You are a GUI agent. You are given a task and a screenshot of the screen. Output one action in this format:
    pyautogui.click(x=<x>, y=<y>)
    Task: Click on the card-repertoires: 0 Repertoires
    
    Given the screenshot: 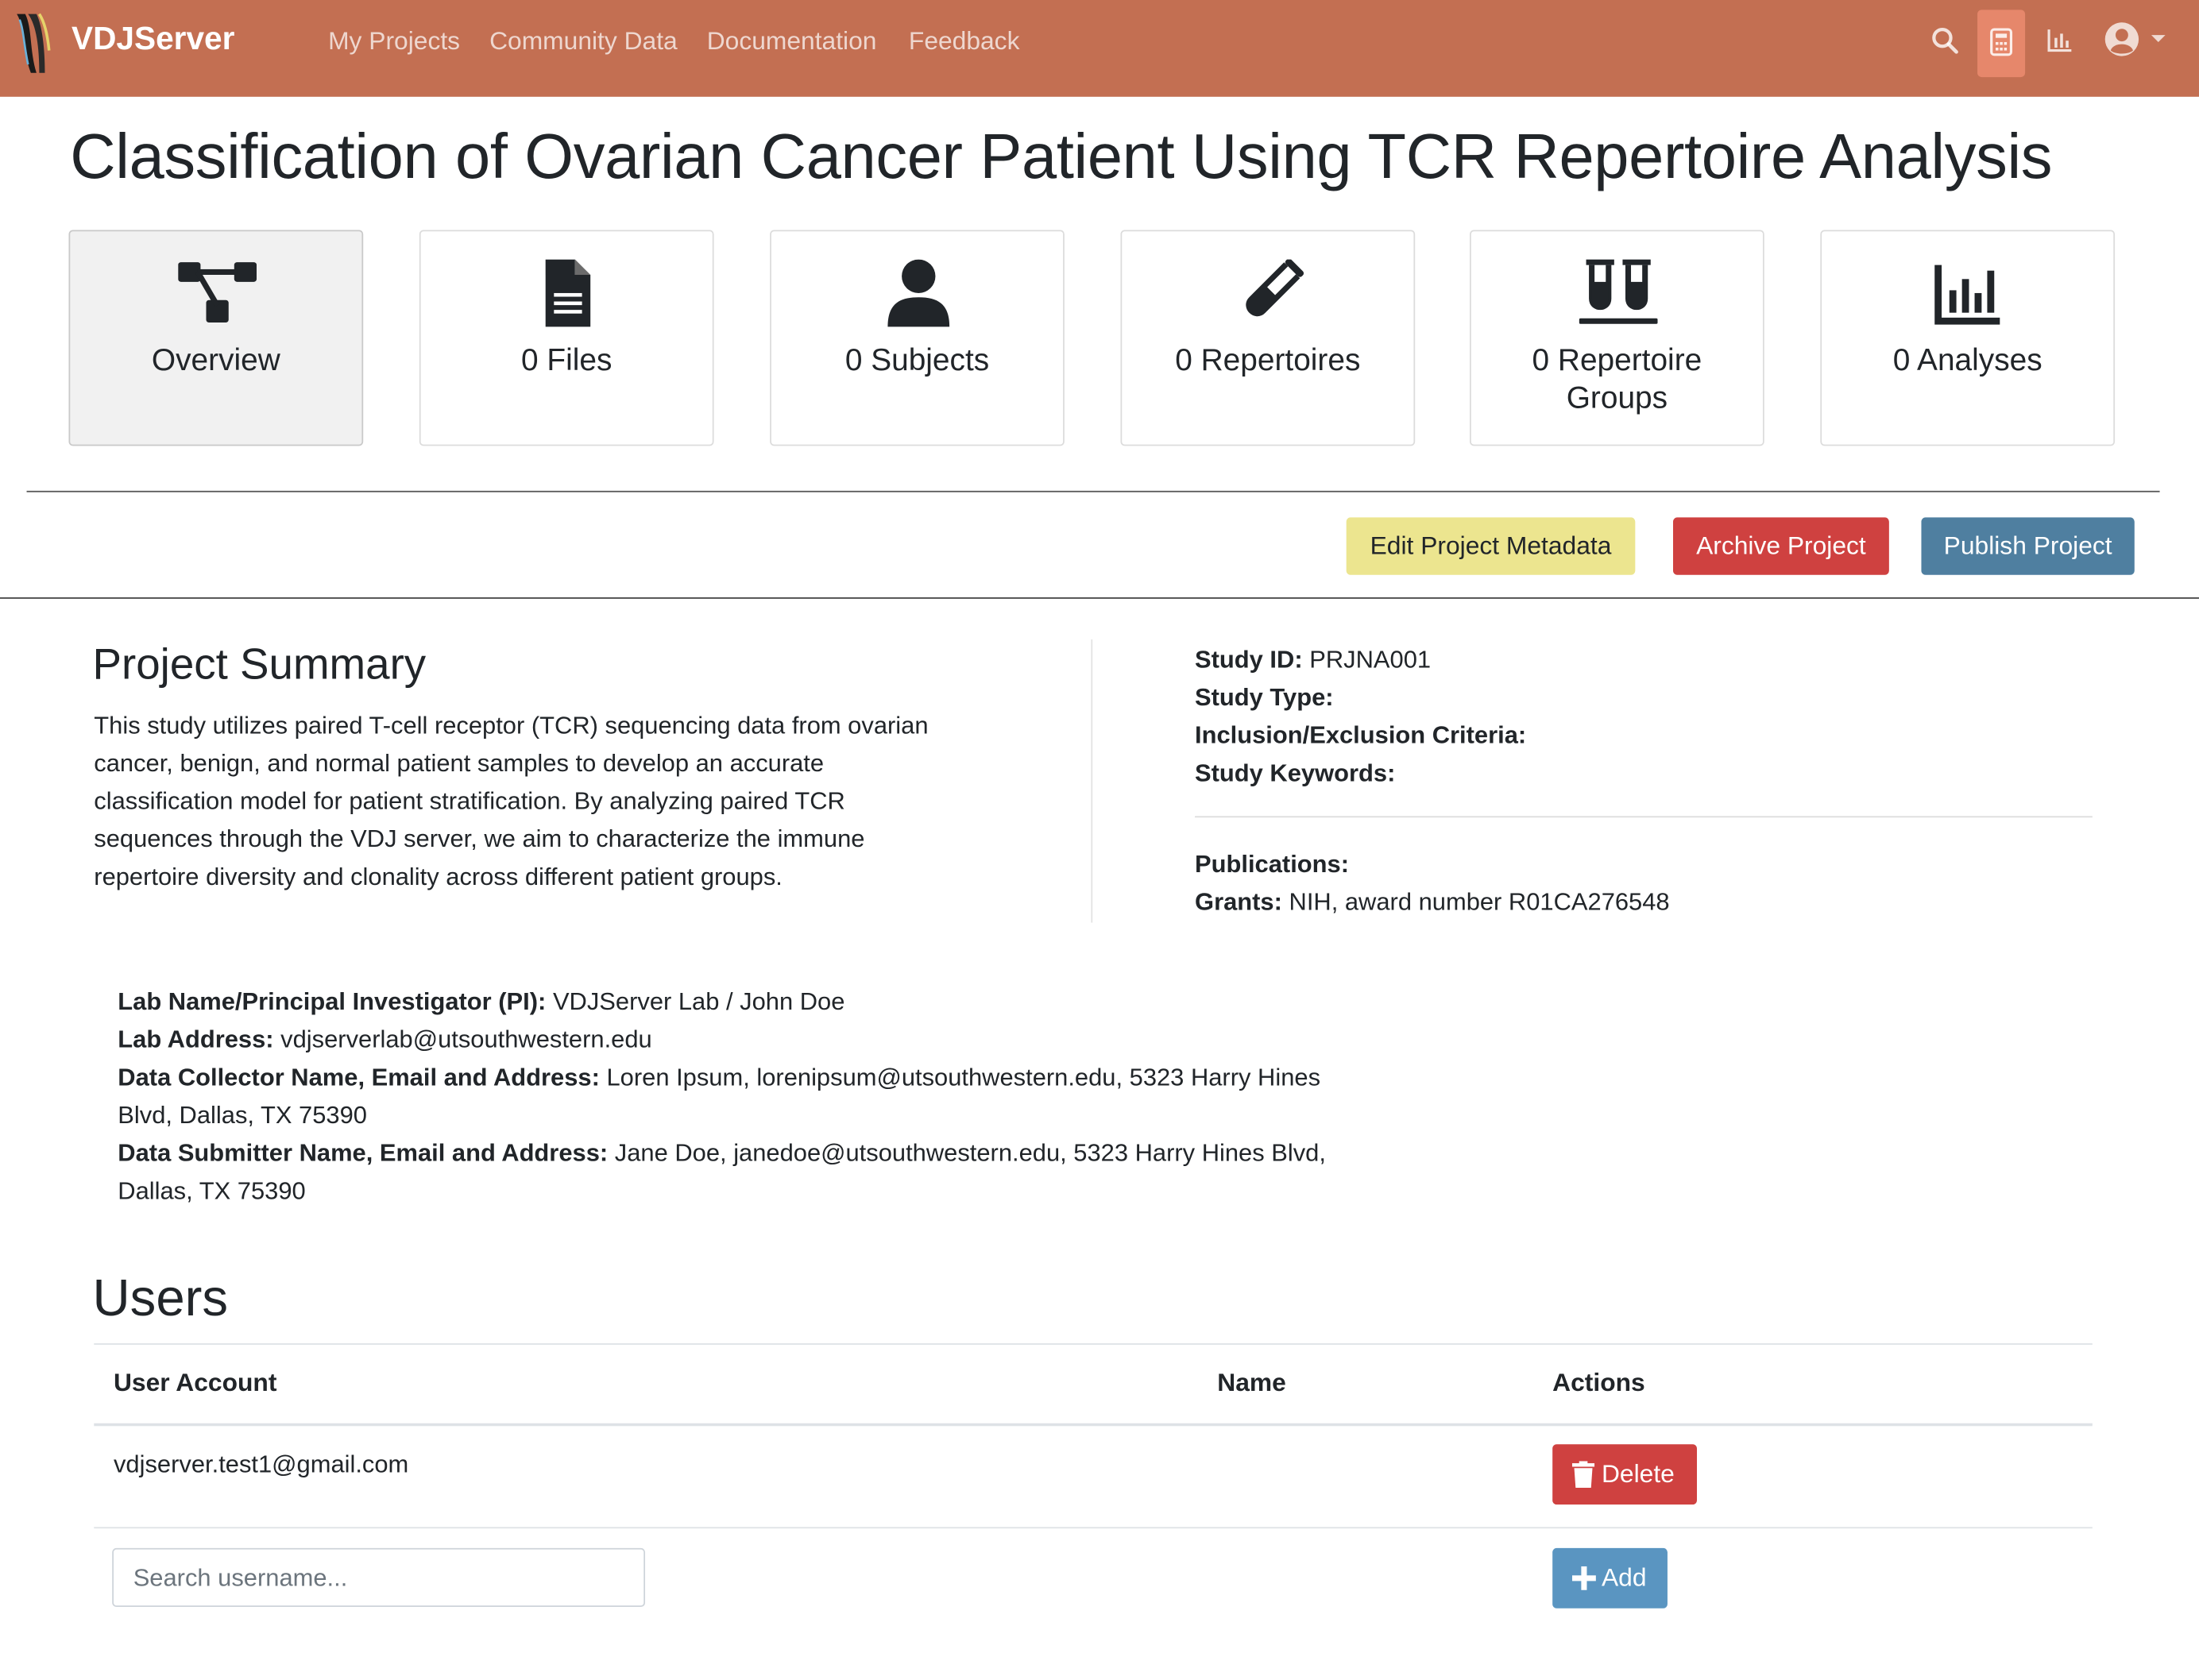 What is the action you would take?
    pyautogui.click(x=1268, y=338)
    